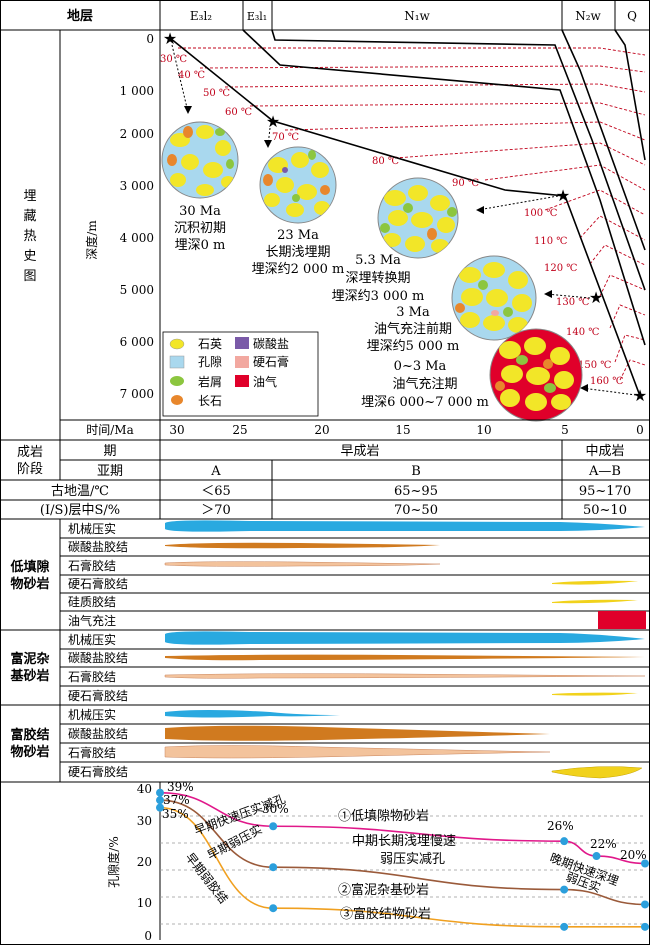 Image resolution: width=650 pixels, height=945 pixels. Describe the element at coordinates (177, 344) in the screenshot. I see `legend-swatch-quartz` at that location.